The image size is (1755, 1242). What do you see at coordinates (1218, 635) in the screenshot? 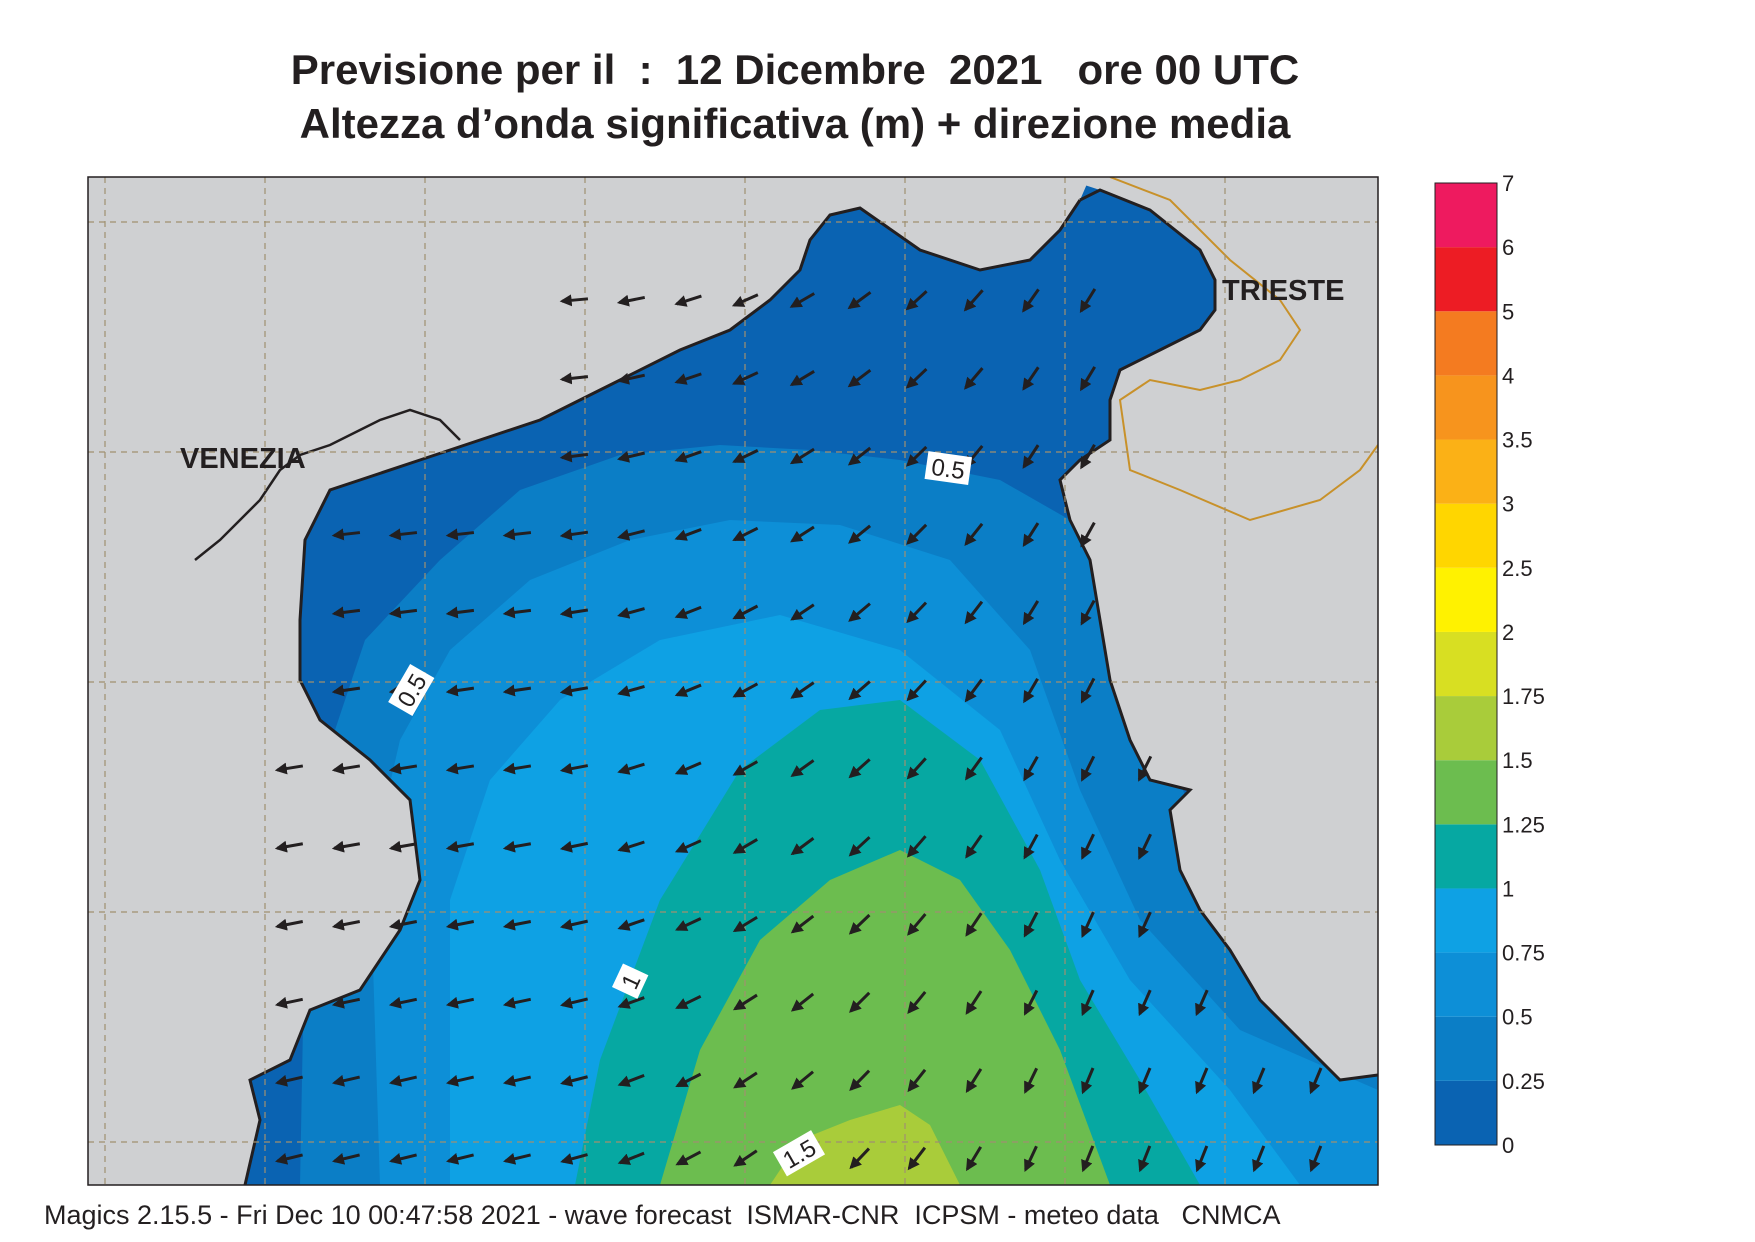
I see `coastline-east` at bounding box center [1218, 635].